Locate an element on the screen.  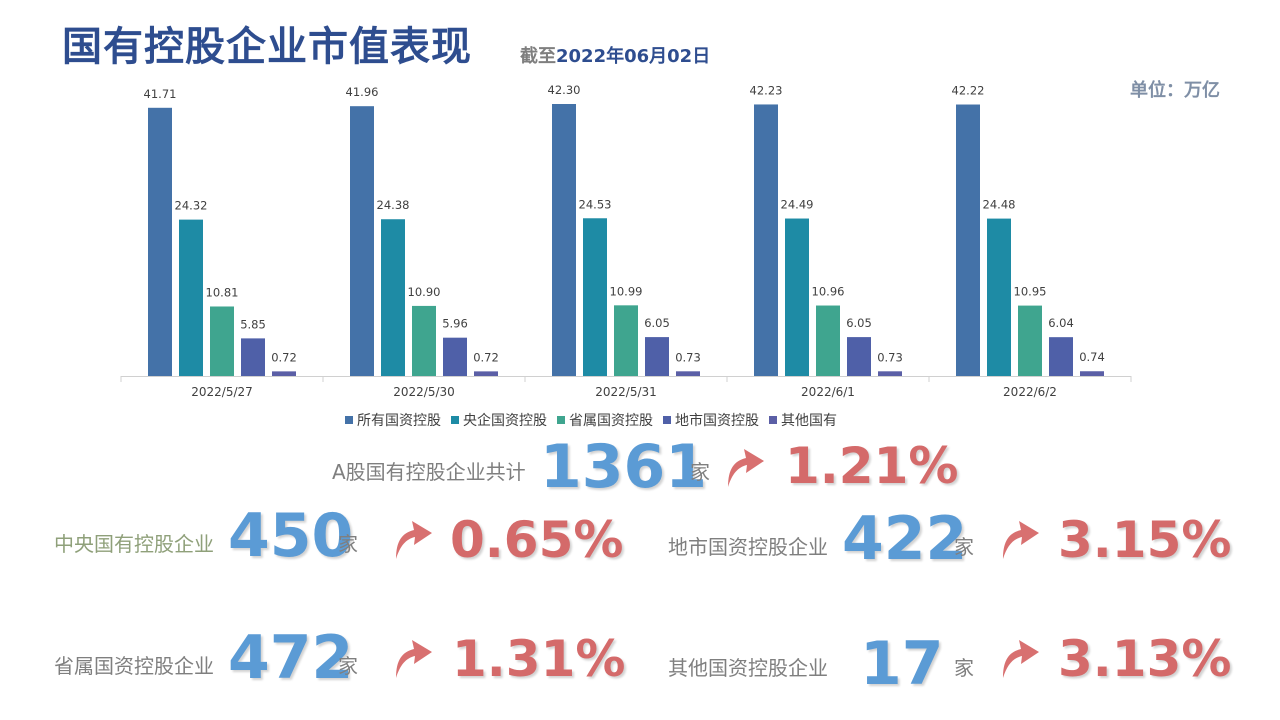
data-label: 0.74 is located at coordinates (1092, 357).